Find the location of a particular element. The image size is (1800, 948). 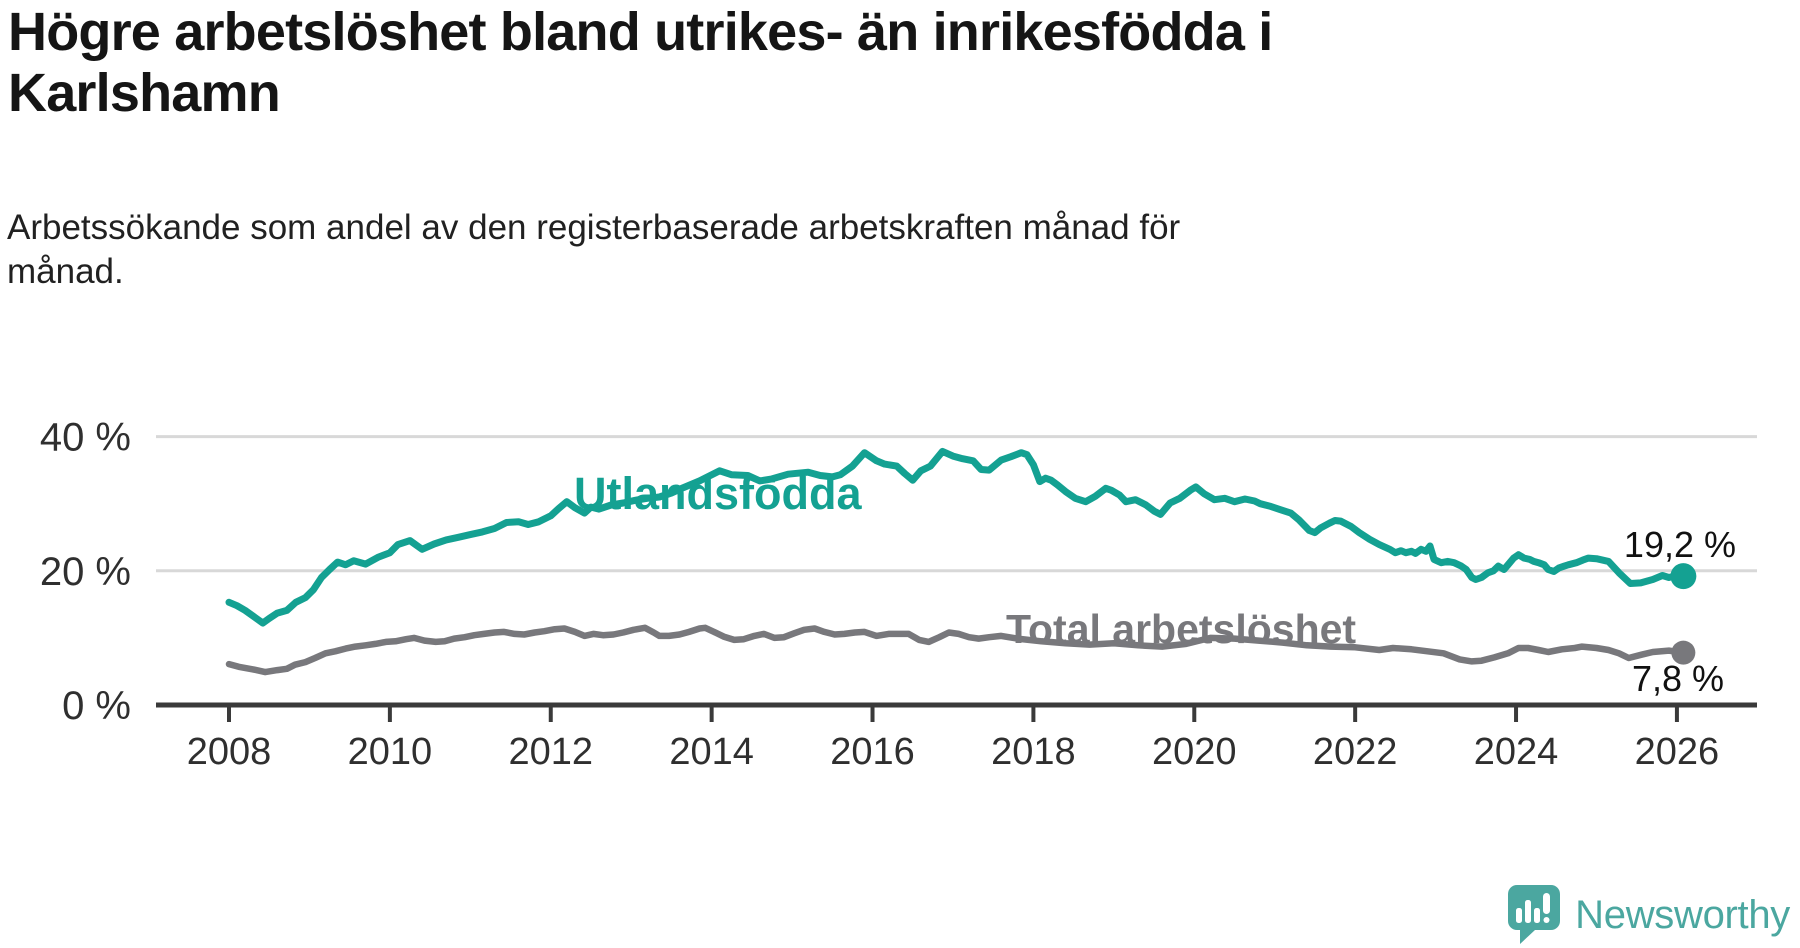

series-label-total-arbetsloshet: Total arbetslöshet is located at coordinates (1181, 629).